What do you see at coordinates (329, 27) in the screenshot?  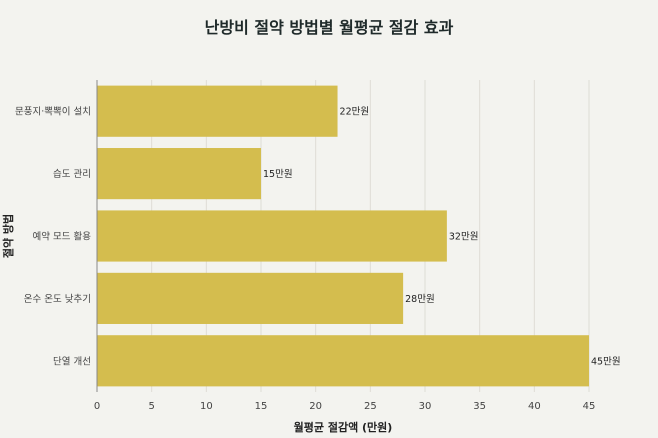 I see `chart-title: 난방비 절약 방법별 월평균 절감 효과` at bounding box center [329, 27].